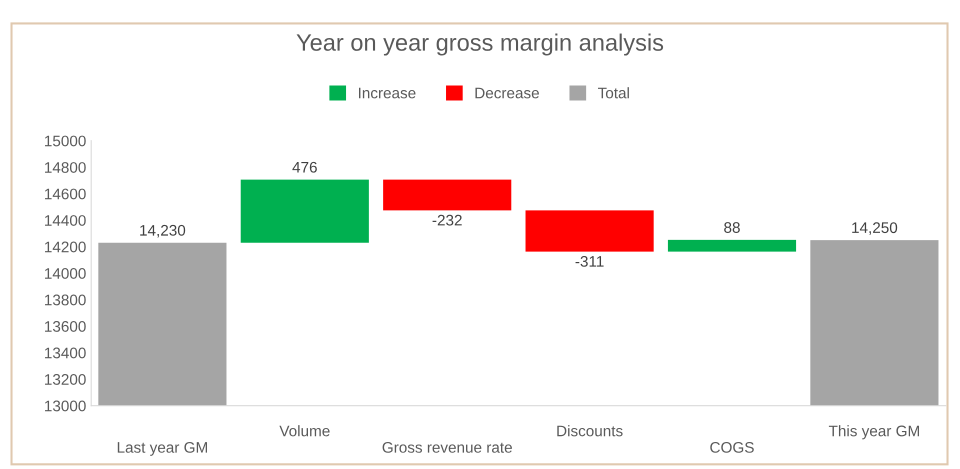  Describe the element at coordinates (304, 430) in the screenshot. I see `x-tick-label: Volume` at that location.